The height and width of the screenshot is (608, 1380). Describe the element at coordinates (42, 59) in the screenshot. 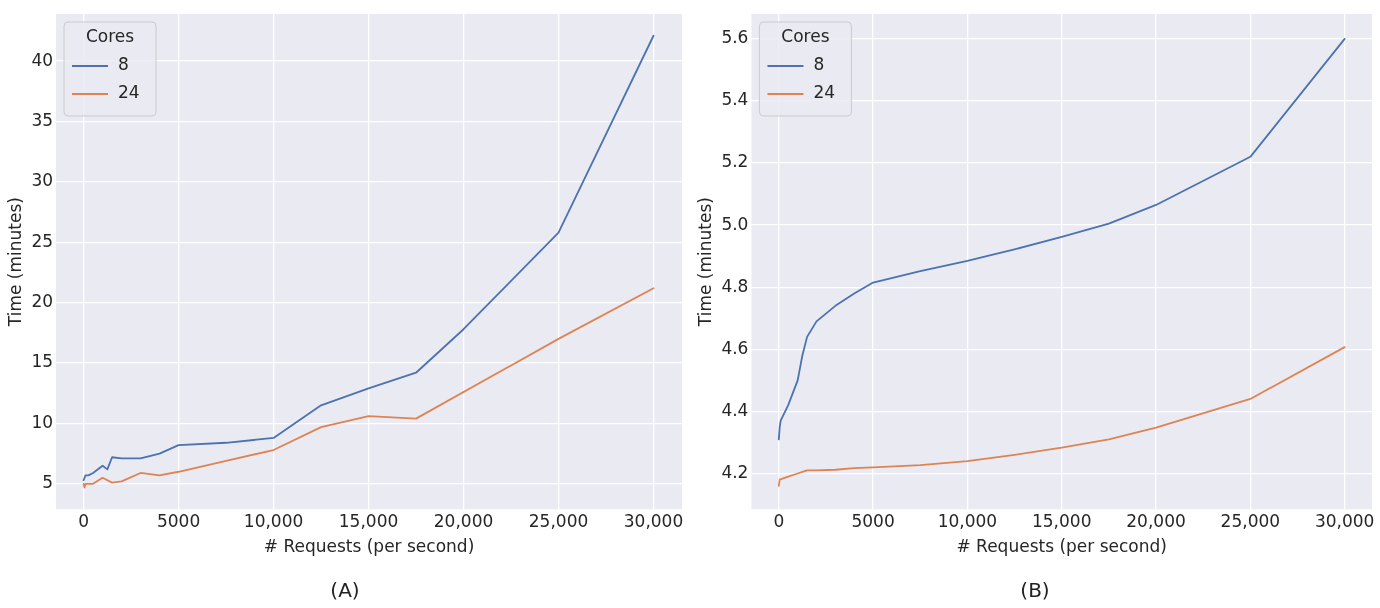

I see `y-tick-label: 40` at that location.